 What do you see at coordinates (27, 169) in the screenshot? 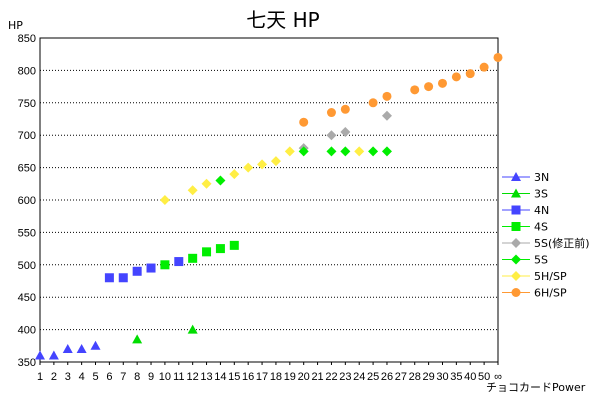
I see `y-tick-label: 650` at bounding box center [27, 169].